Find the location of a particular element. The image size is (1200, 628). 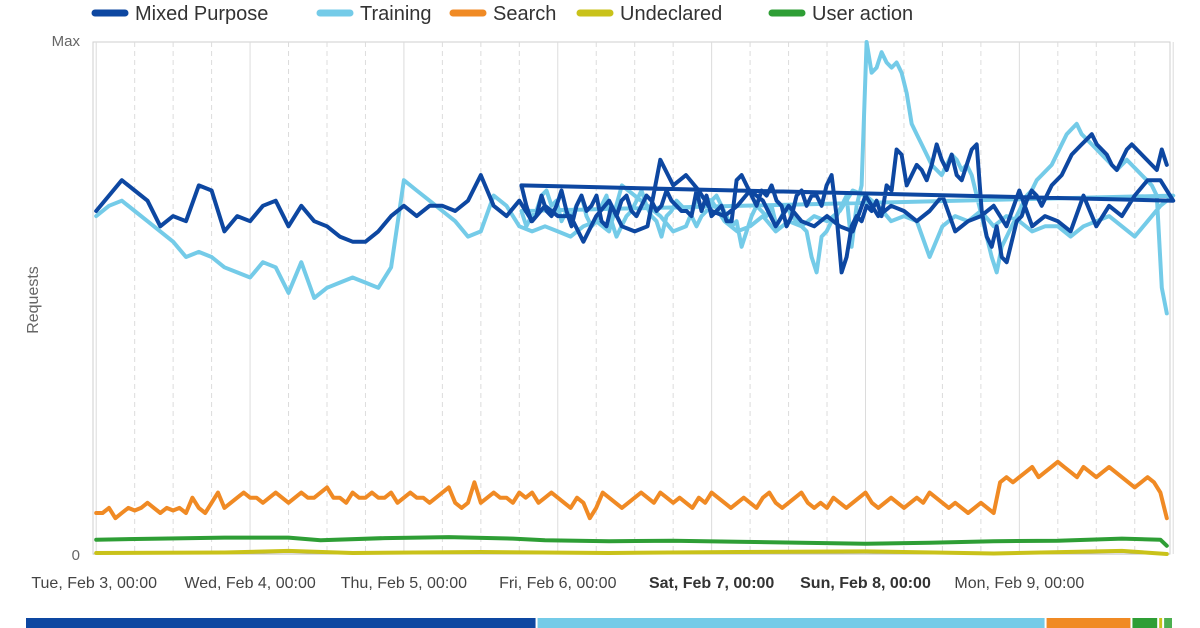

legend-label: Search is located at coordinates (524, 14).